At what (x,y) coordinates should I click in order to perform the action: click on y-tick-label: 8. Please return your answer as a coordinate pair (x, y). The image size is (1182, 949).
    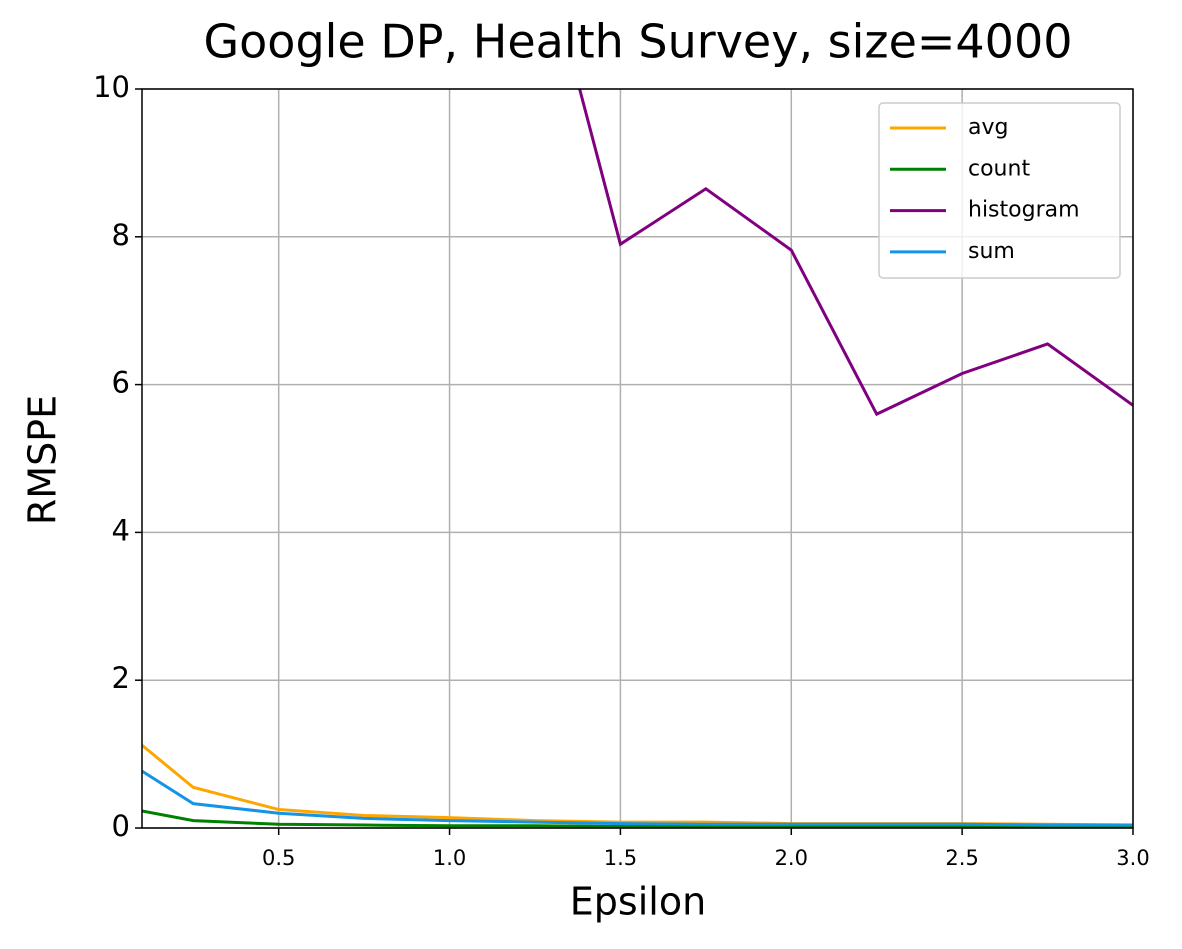
    Looking at the image, I should click on (121, 235).